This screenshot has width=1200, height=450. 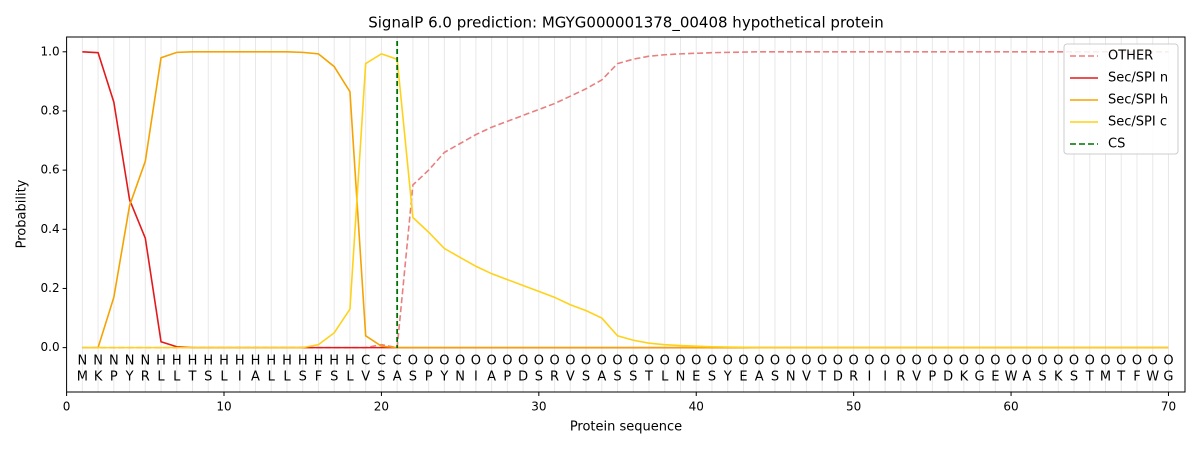 I want to click on x-tick-label: 20, so click(x=381, y=407).